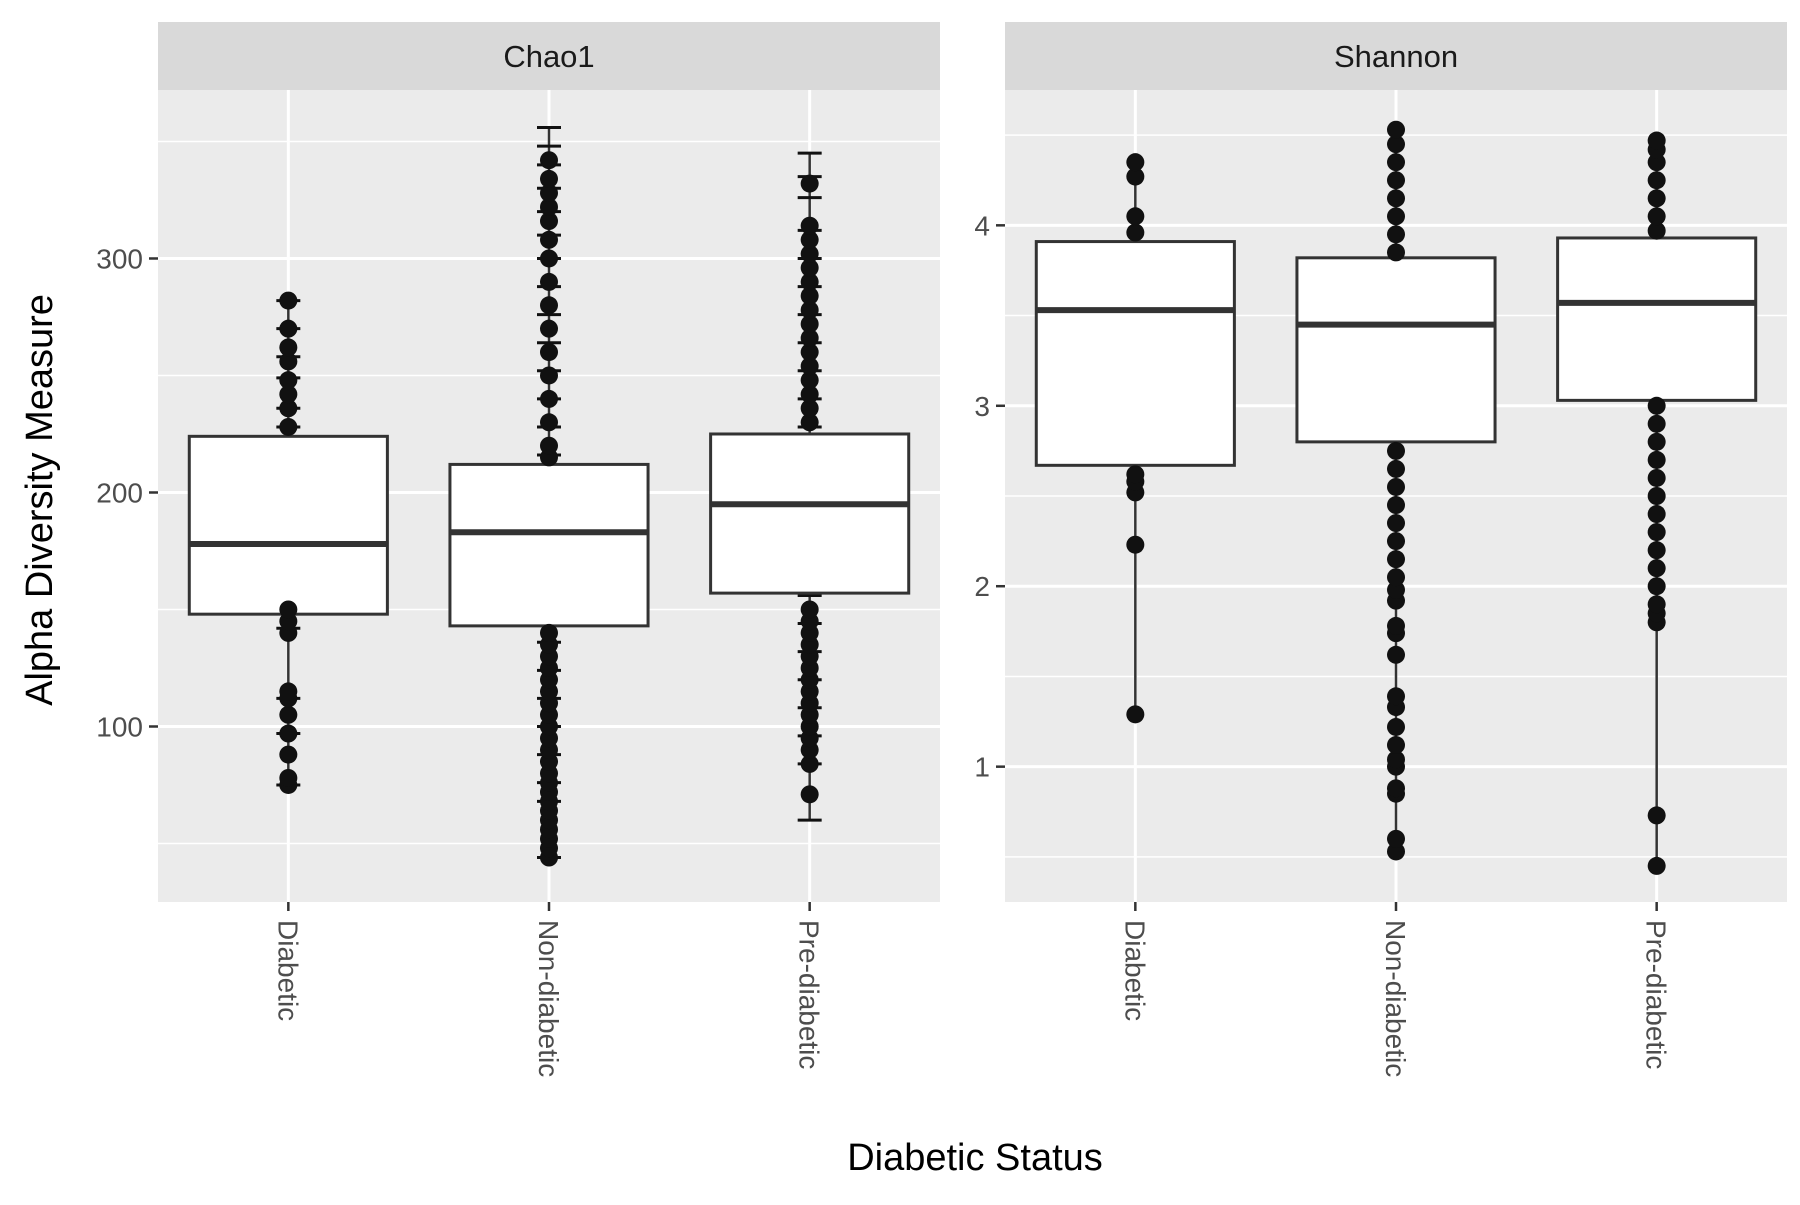  I want to click on x-tick-label: Non-diabetic, so click(548, 998).